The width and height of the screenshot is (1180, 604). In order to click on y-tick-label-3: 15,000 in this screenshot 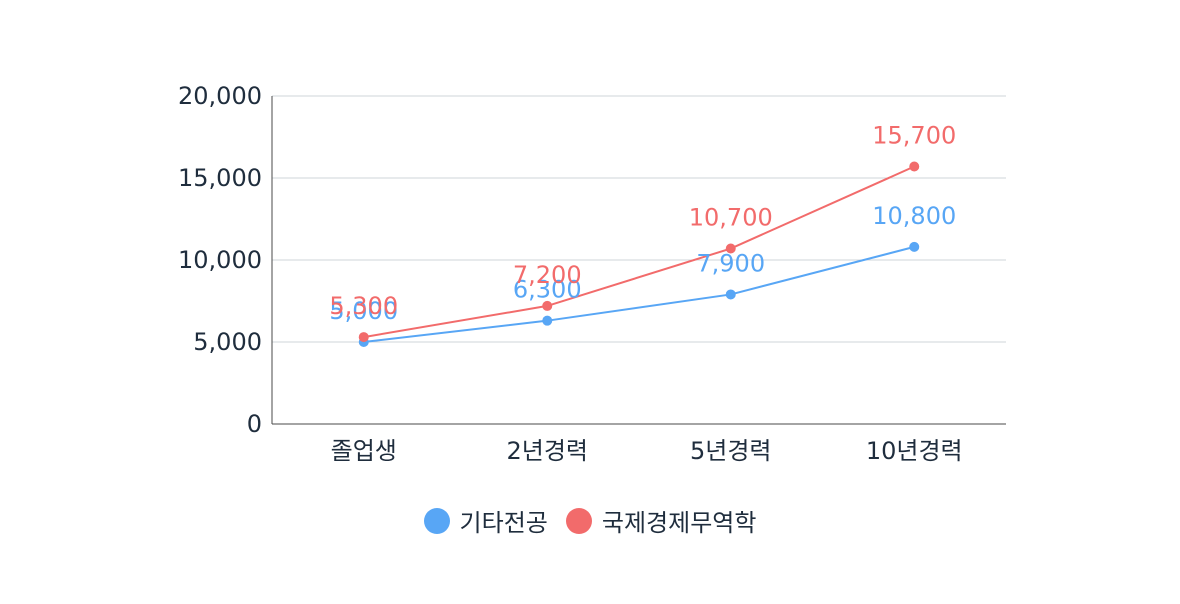, I will do `click(220, 178)`.